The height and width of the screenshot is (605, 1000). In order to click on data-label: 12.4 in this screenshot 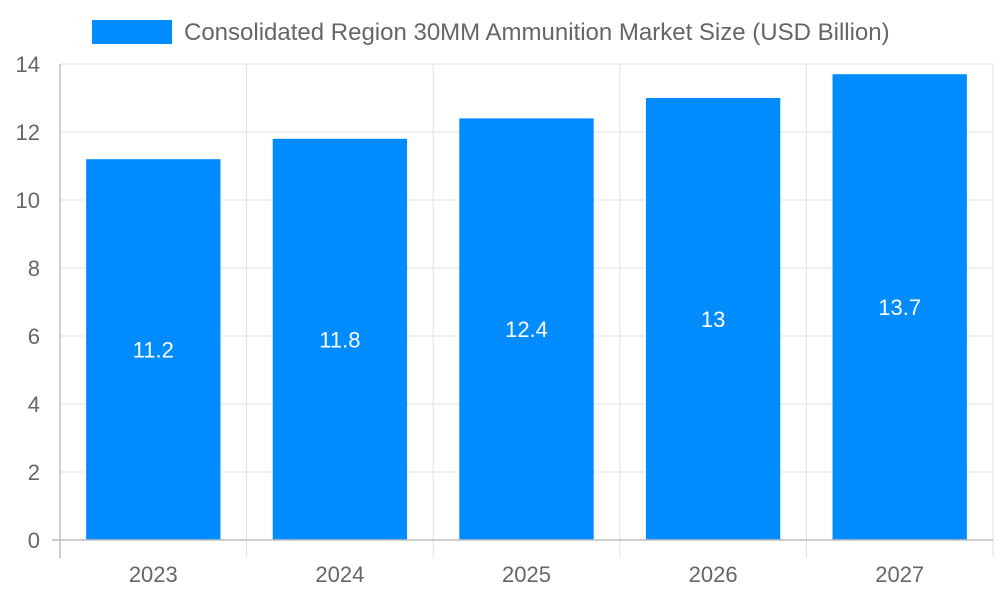, I will do `click(526, 329)`.